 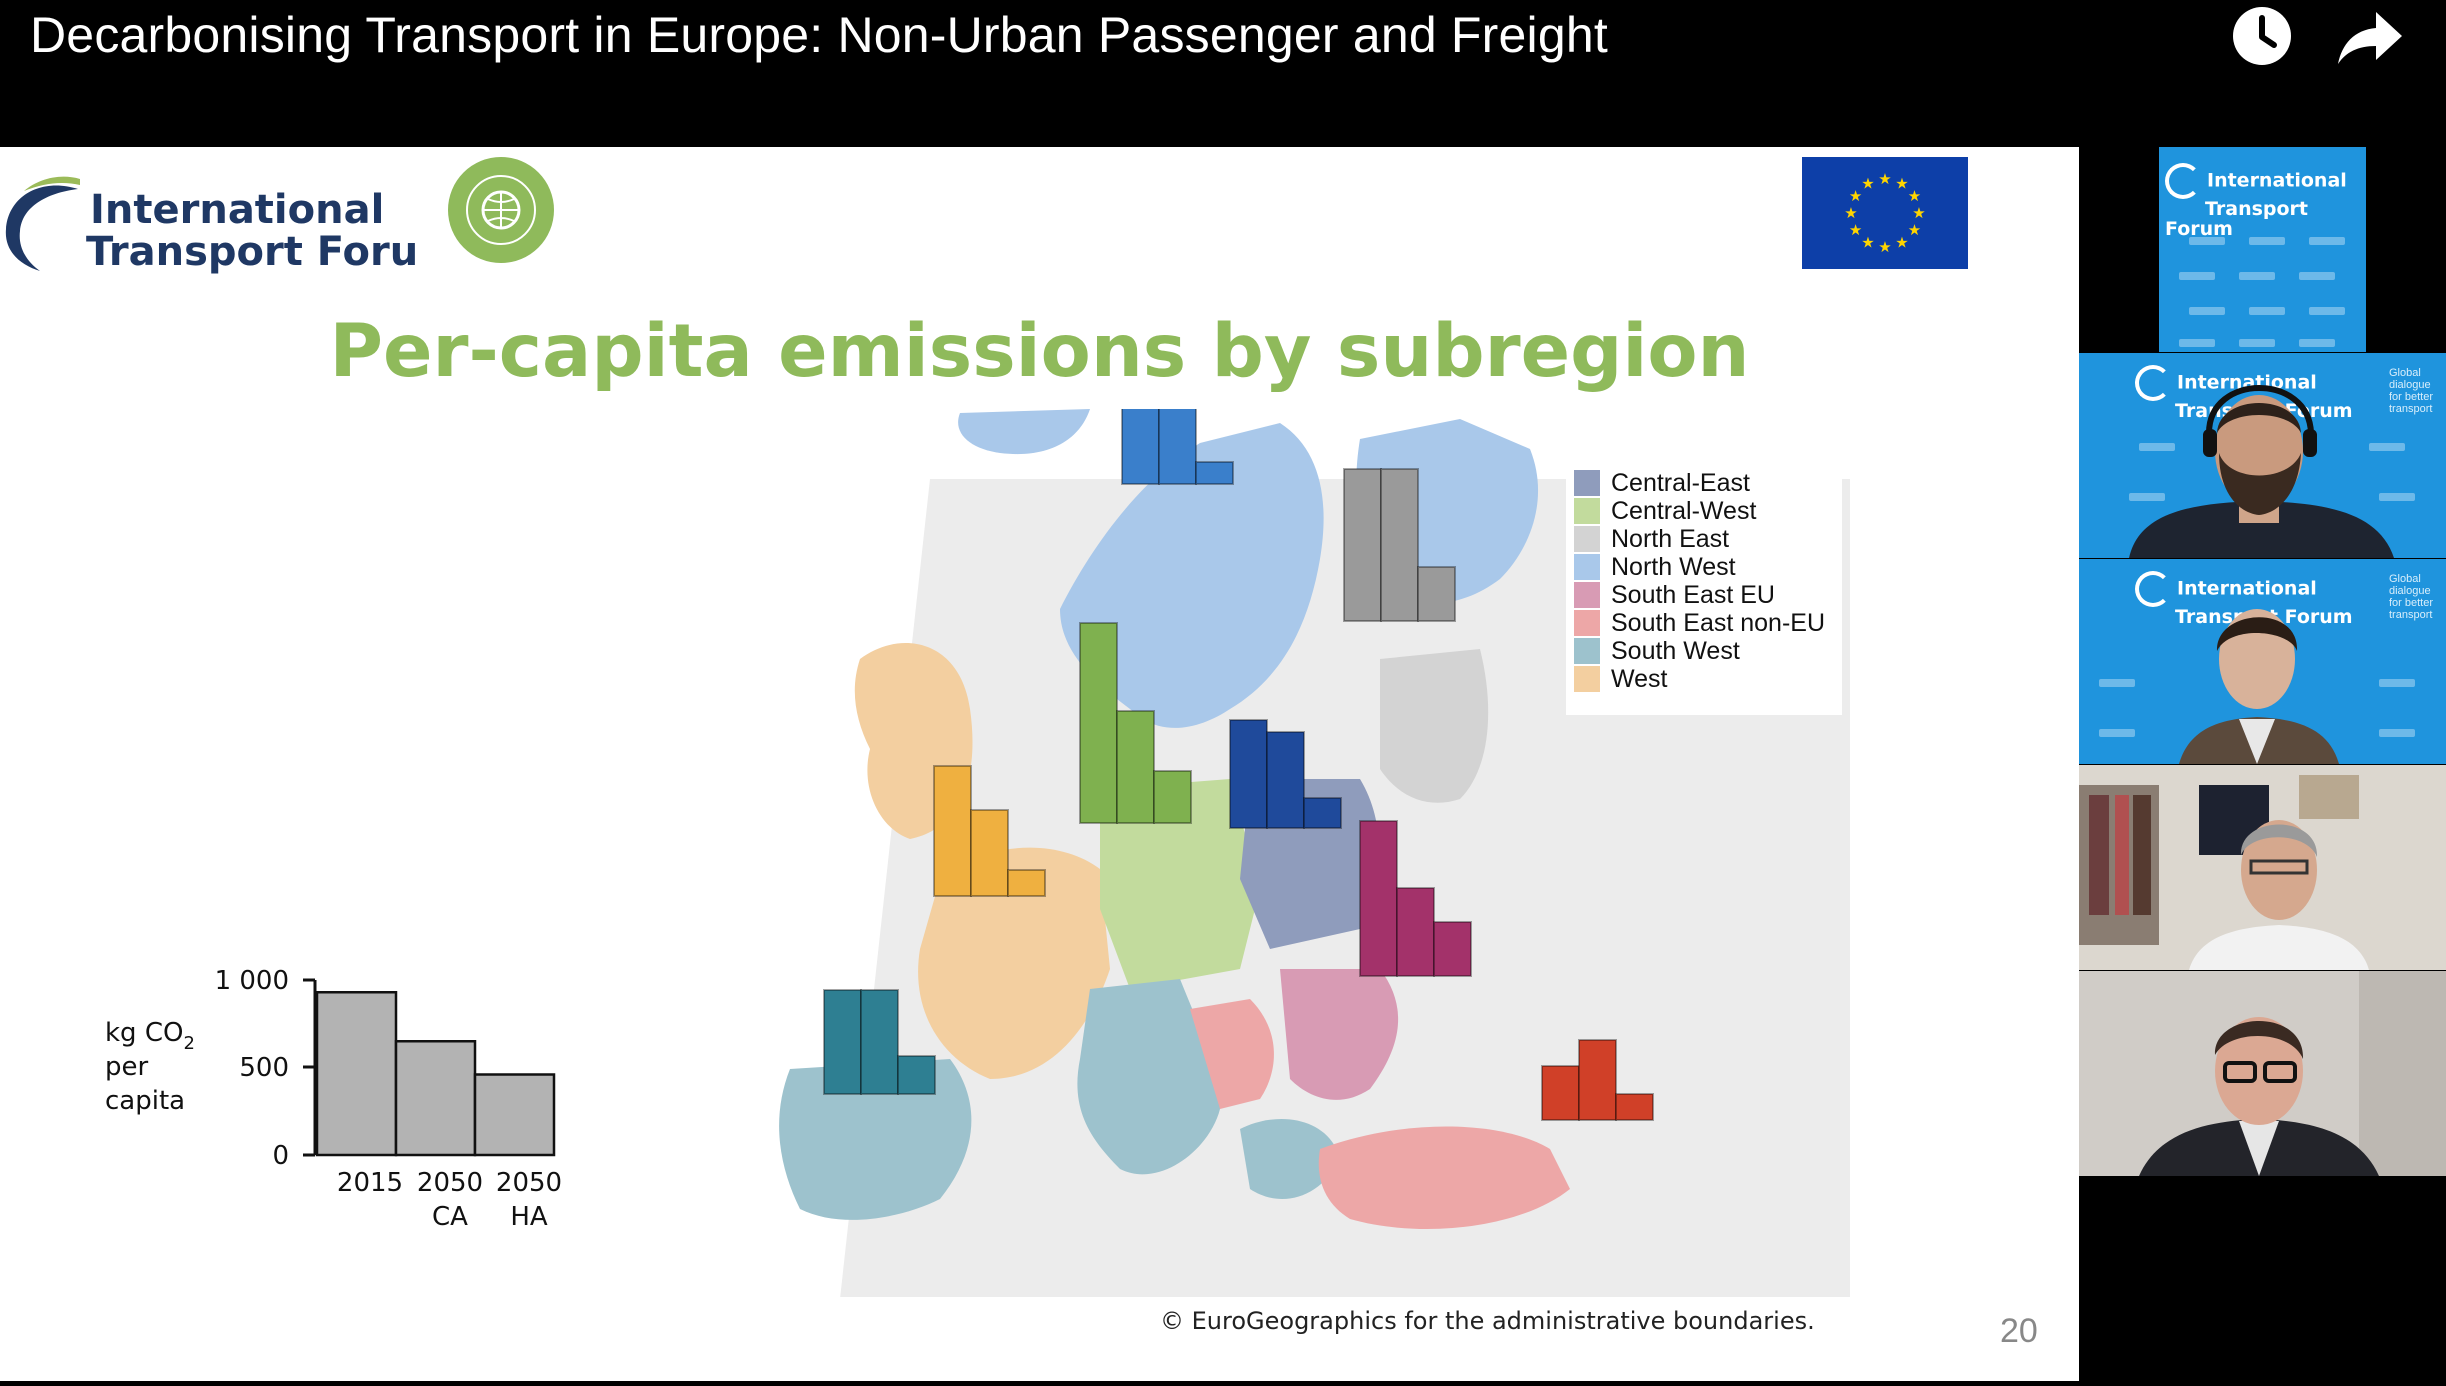 What do you see at coordinates (1718, 622) in the screenshot?
I see `legend-label: South East non-EU` at bounding box center [1718, 622].